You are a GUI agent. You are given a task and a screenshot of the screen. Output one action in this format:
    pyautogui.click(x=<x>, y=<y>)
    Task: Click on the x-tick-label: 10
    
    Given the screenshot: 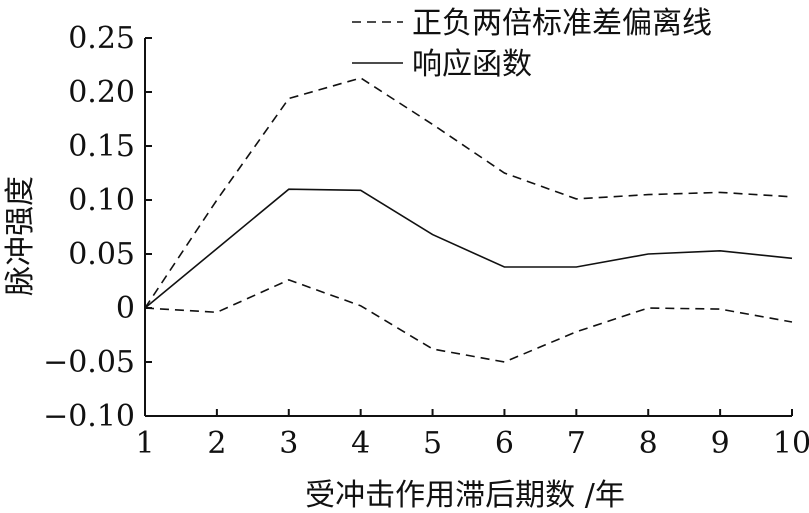 What is the action you would take?
    pyautogui.click(x=791, y=443)
    